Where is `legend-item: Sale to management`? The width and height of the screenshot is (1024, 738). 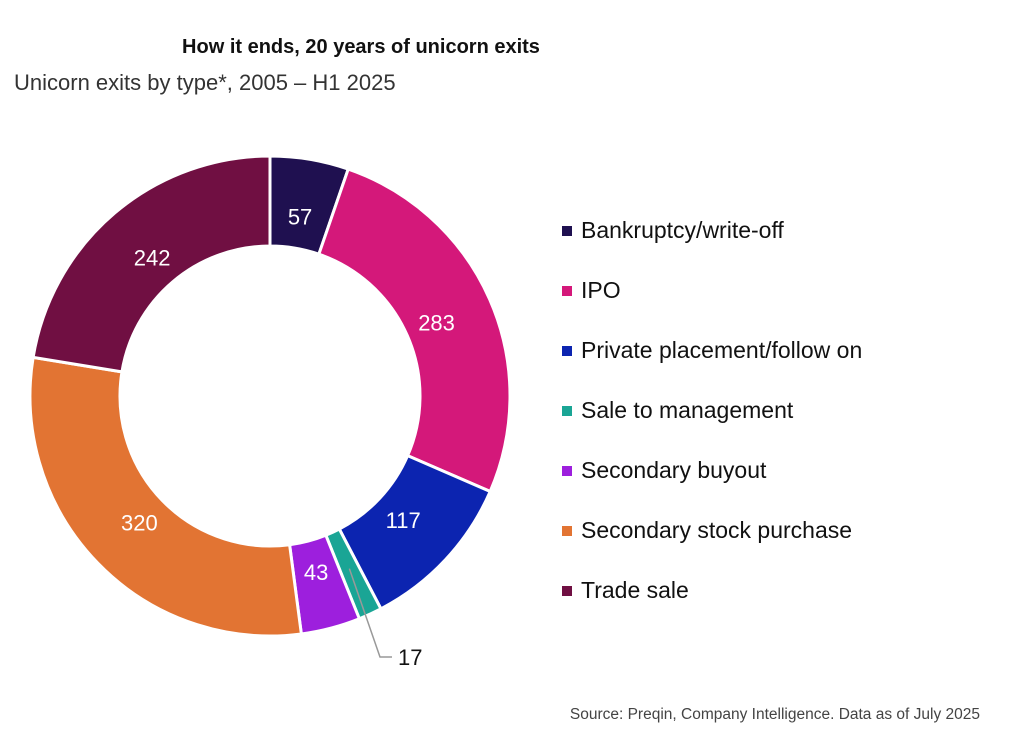 legend-item: Sale to management is located at coordinates (712, 410).